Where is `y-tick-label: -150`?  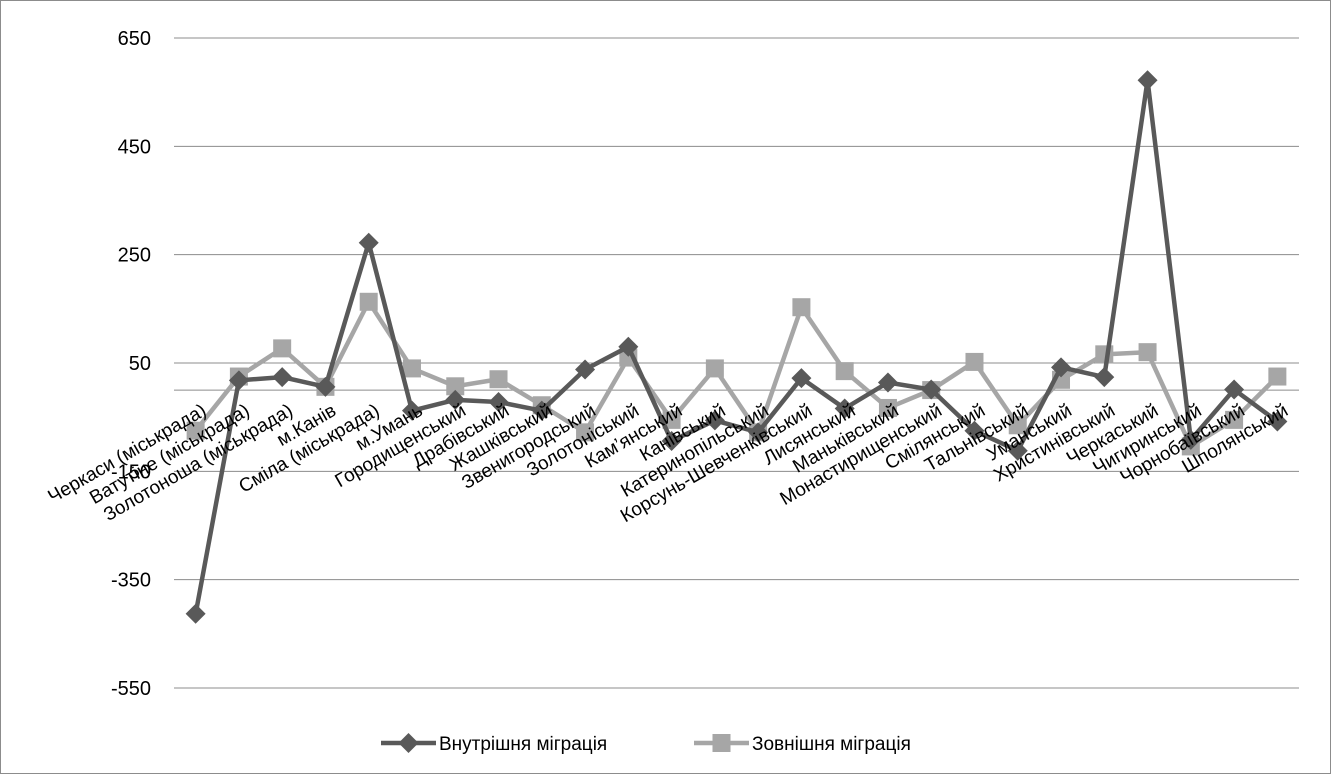
y-tick-label: -150 is located at coordinates (131, 472).